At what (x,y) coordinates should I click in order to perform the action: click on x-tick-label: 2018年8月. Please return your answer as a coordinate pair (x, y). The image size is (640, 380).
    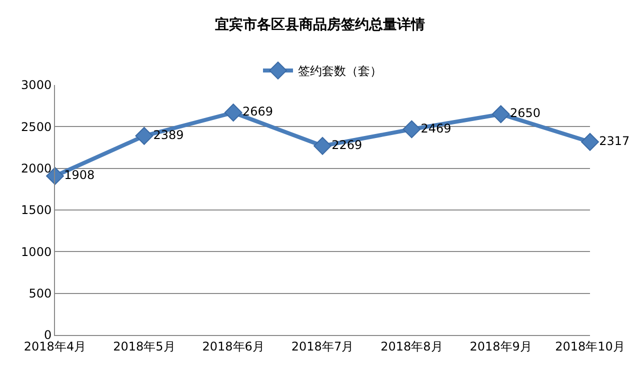
    Looking at the image, I should click on (411, 346).